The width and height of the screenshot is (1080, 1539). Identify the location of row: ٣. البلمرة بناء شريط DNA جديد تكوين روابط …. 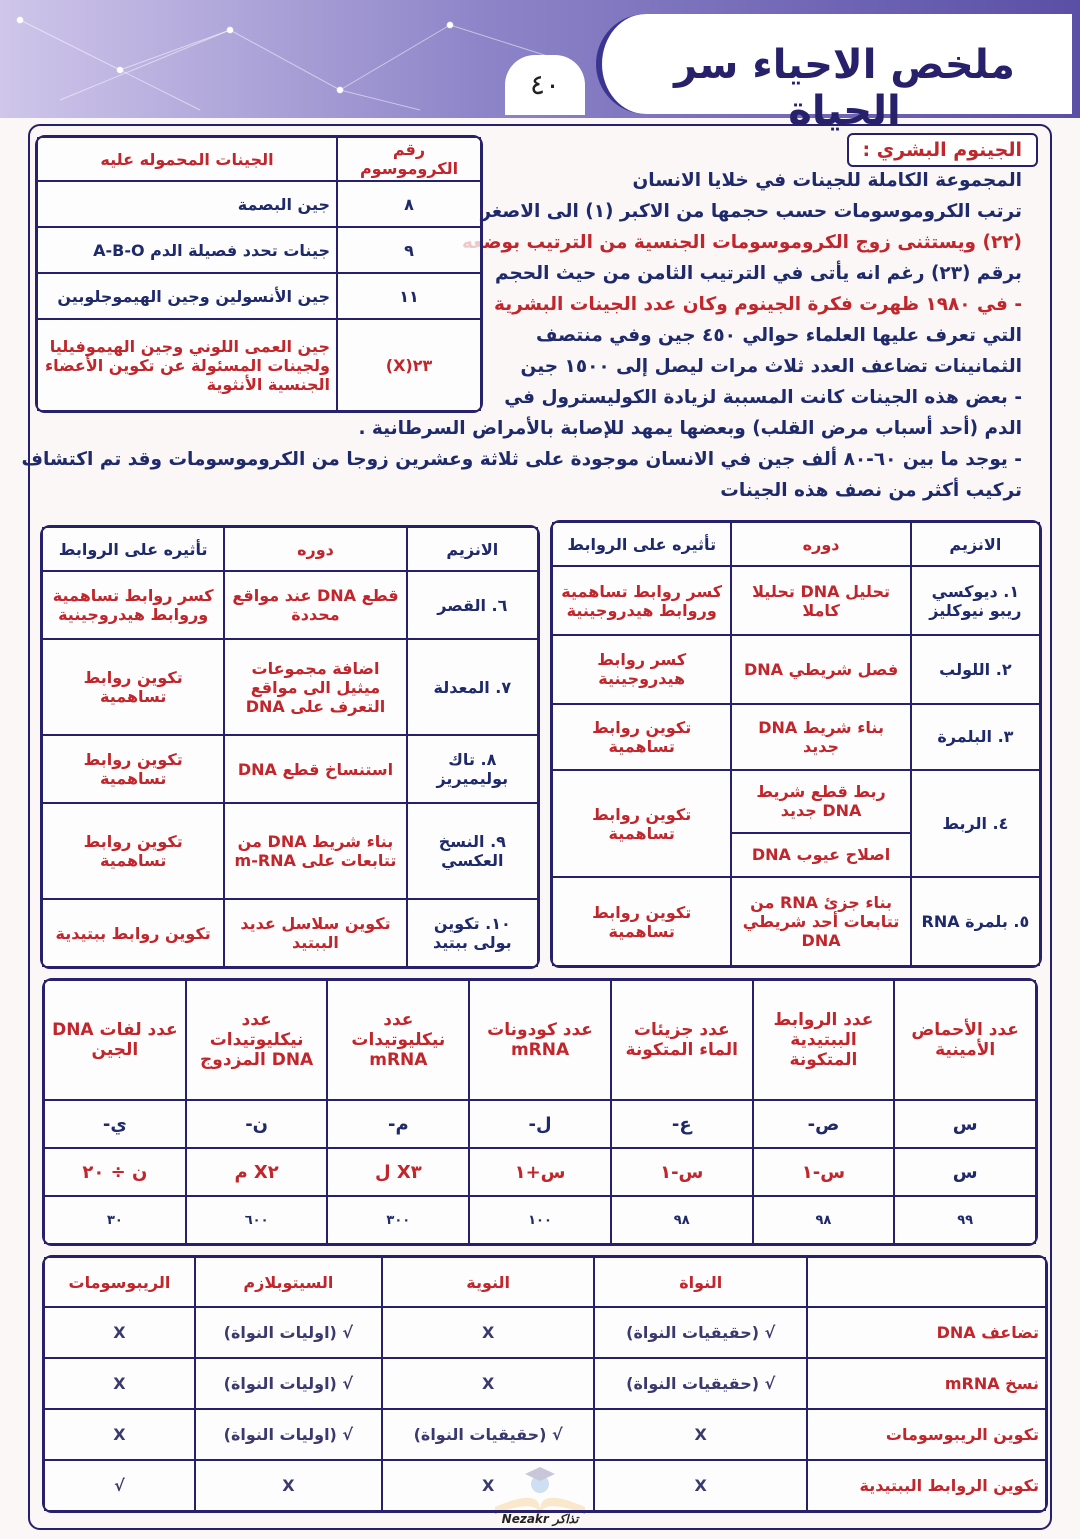
(796, 737).